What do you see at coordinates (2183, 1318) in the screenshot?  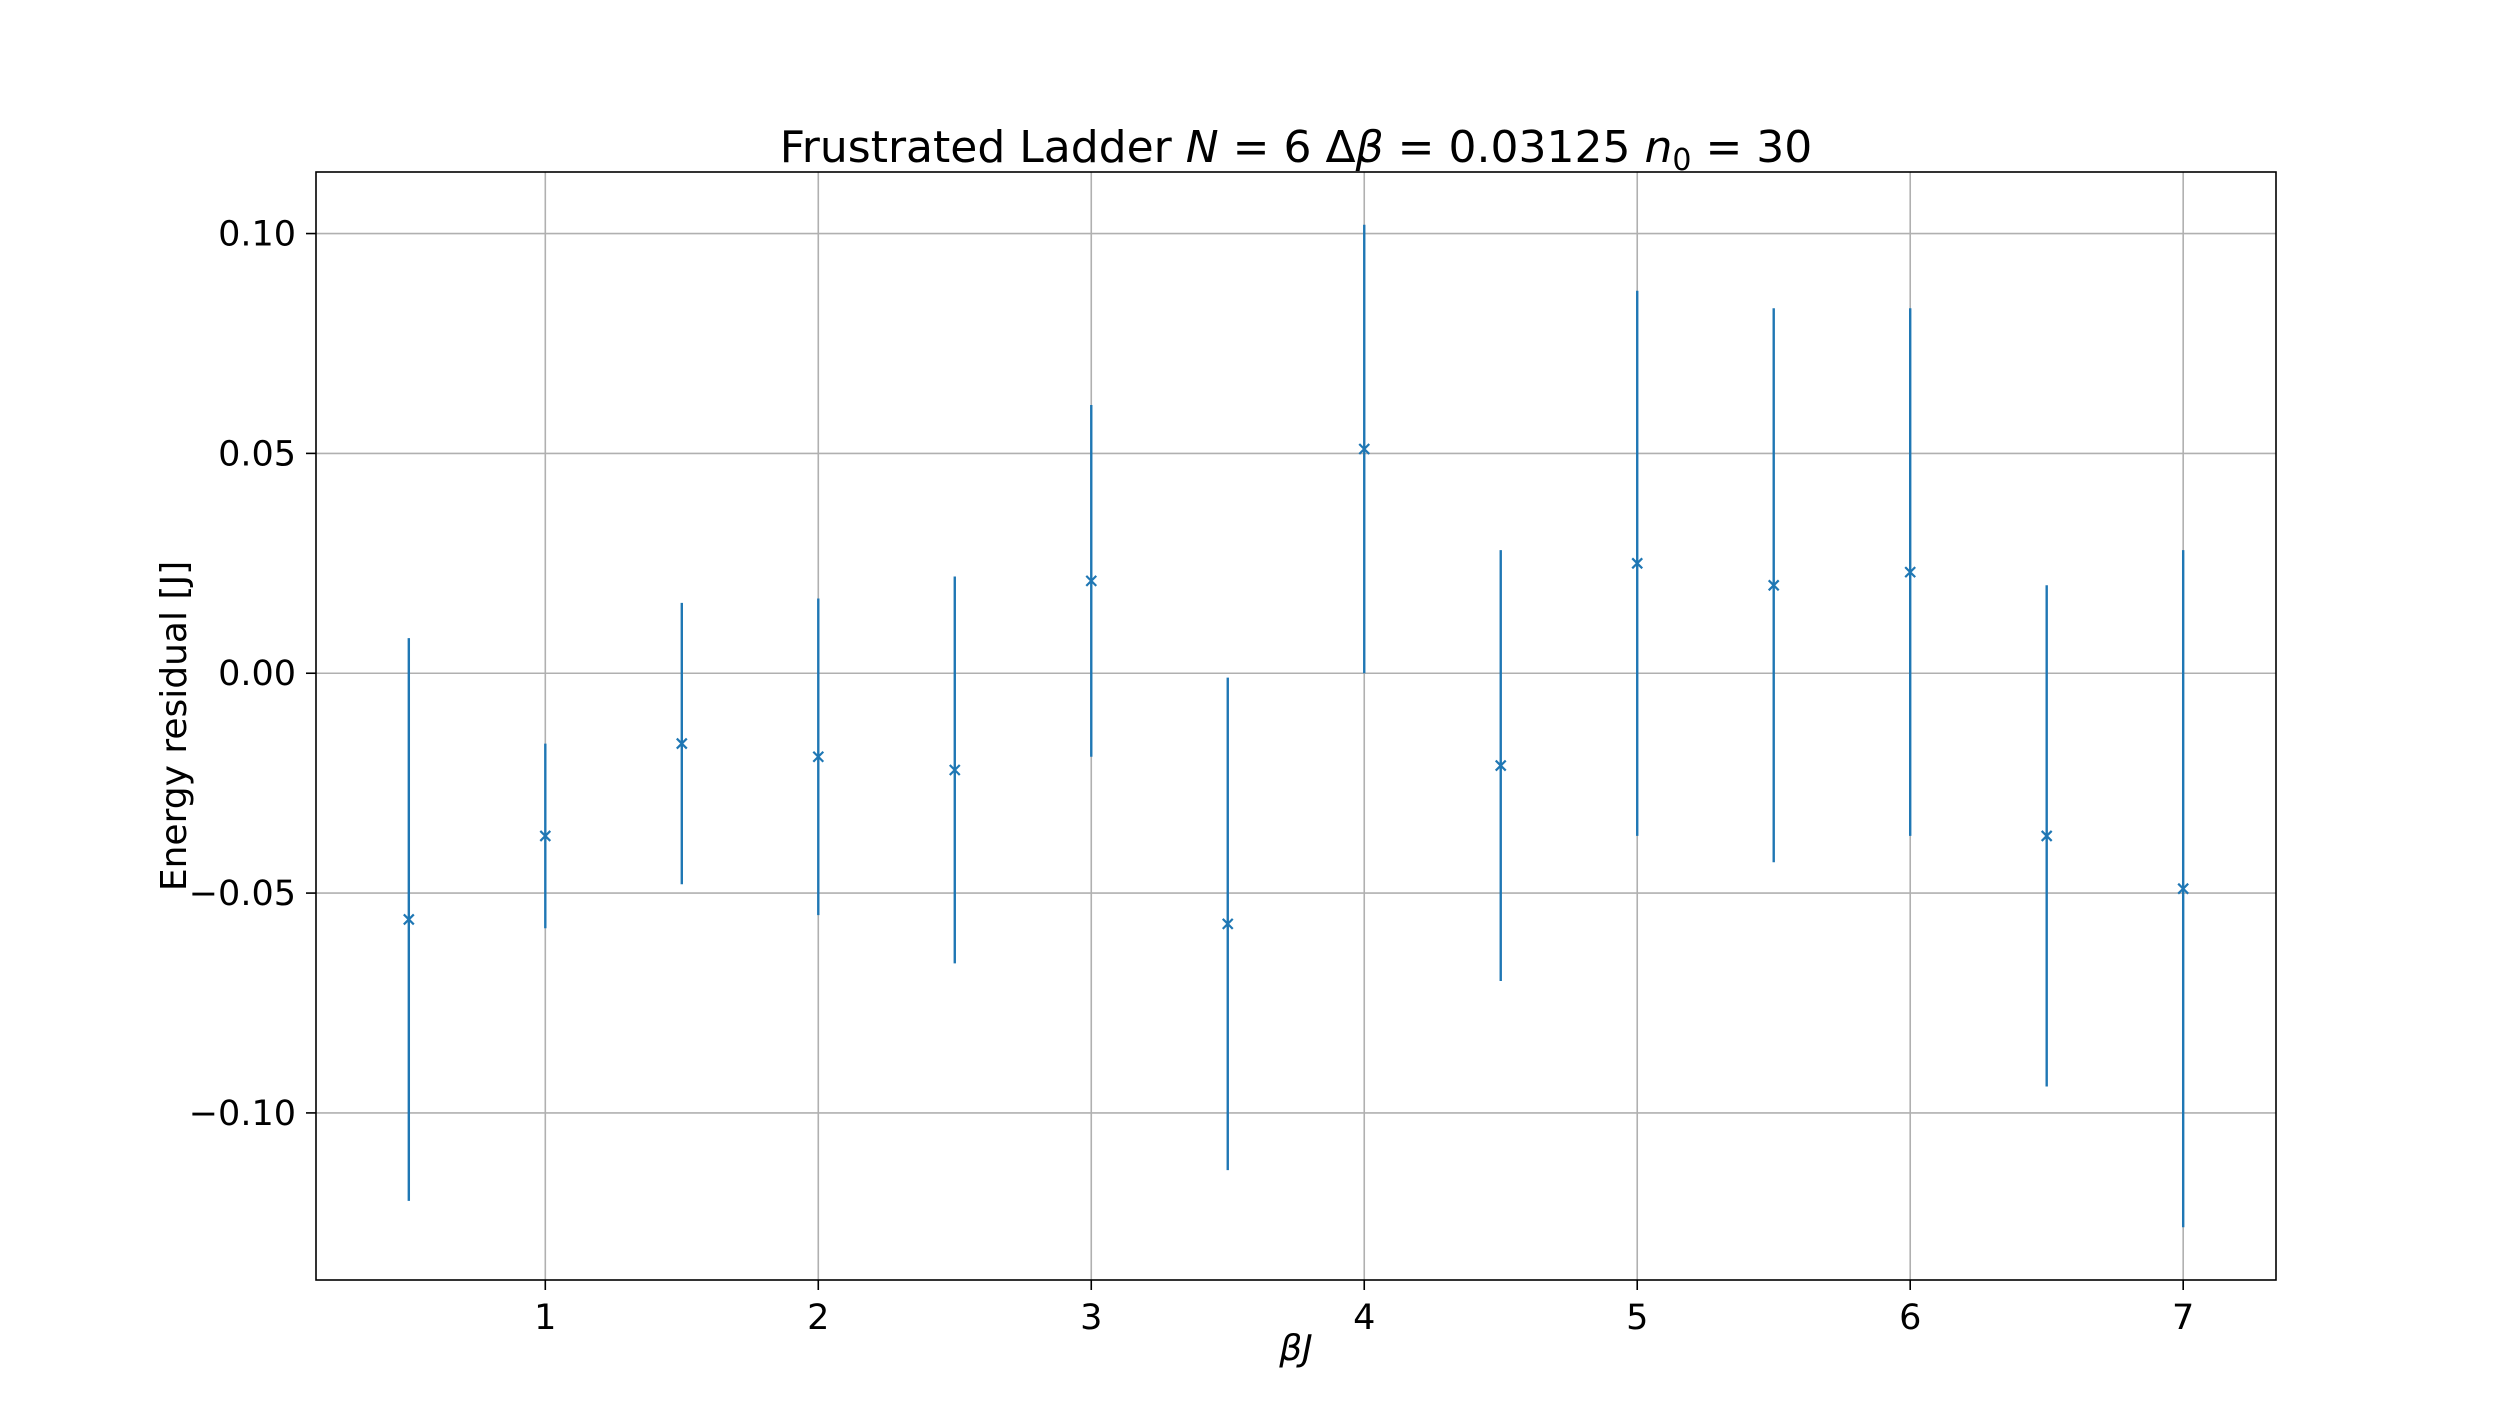 I see `x-tick-label: 7` at bounding box center [2183, 1318].